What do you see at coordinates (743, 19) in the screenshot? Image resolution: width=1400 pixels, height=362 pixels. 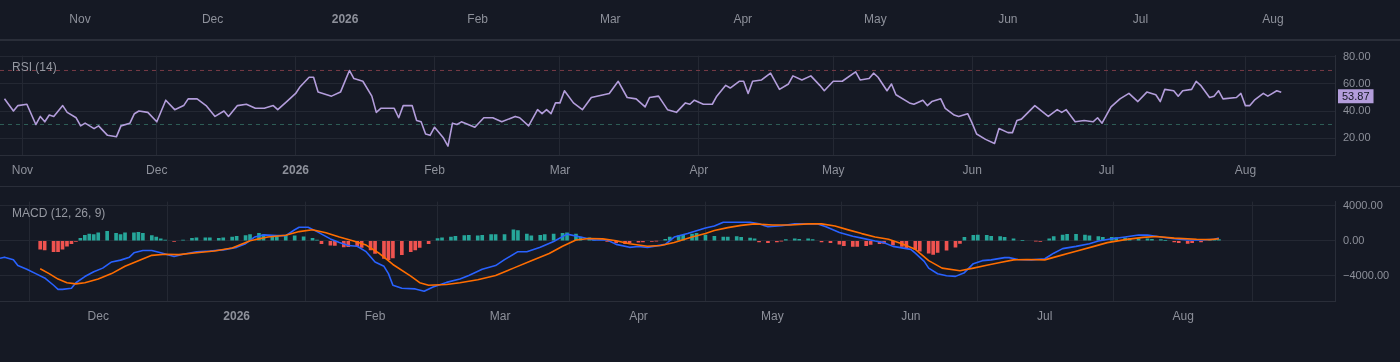 I see `text: Apr` at bounding box center [743, 19].